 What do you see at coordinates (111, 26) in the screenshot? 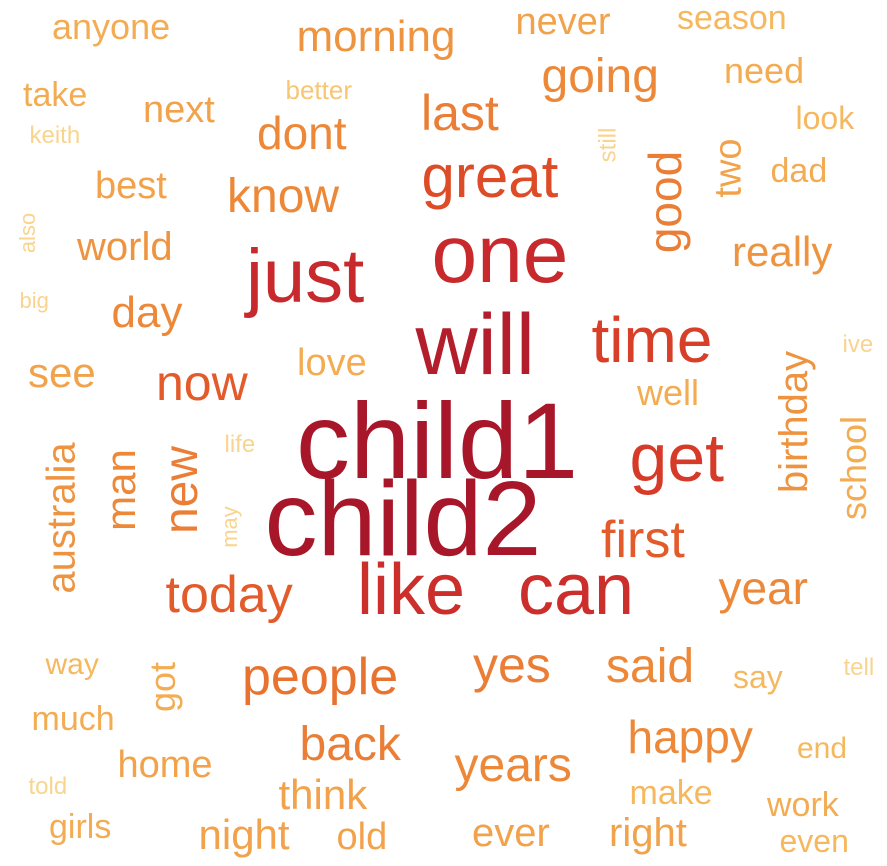
I see `cloud-word-anyone: anyone` at bounding box center [111, 26].